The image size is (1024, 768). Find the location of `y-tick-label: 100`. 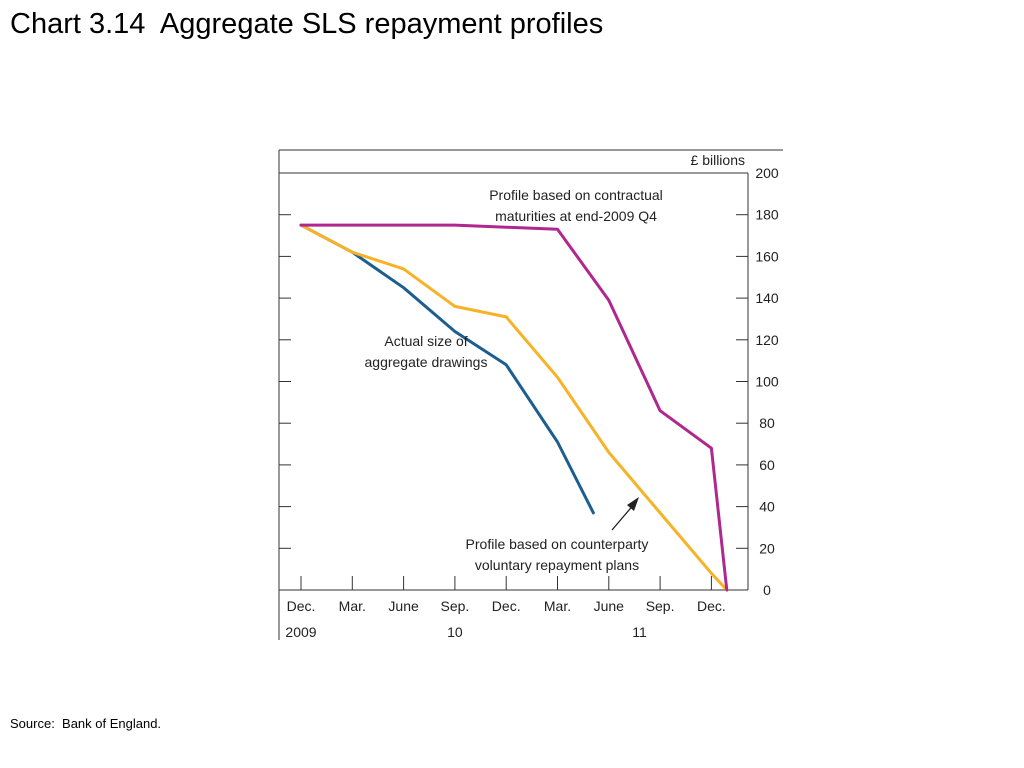

y-tick-label: 100 is located at coordinates (767, 382).